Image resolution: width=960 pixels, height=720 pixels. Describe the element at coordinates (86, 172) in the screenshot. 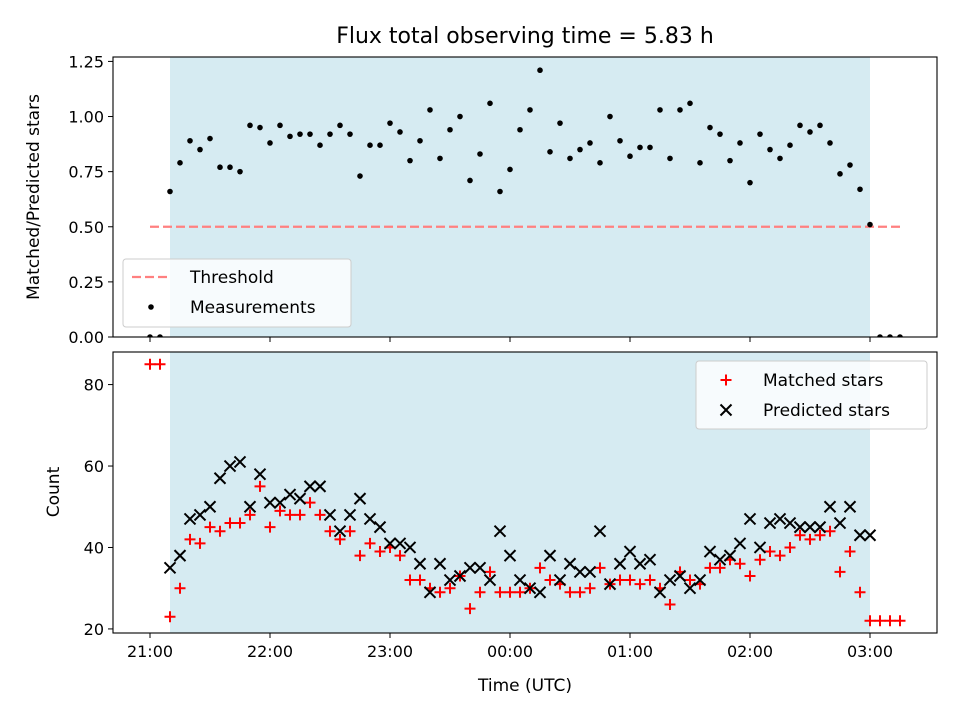

I see `y-tick-label: 0.75` at that location.